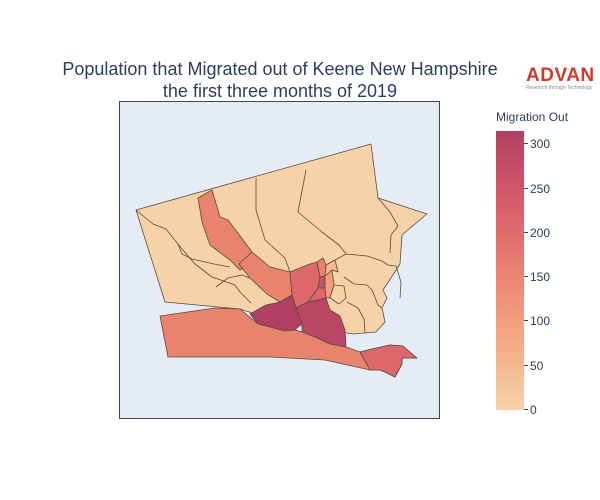 This screenshot has height=500, width=600. I want to click on colorbar-tick: 300, so click(544, 144).